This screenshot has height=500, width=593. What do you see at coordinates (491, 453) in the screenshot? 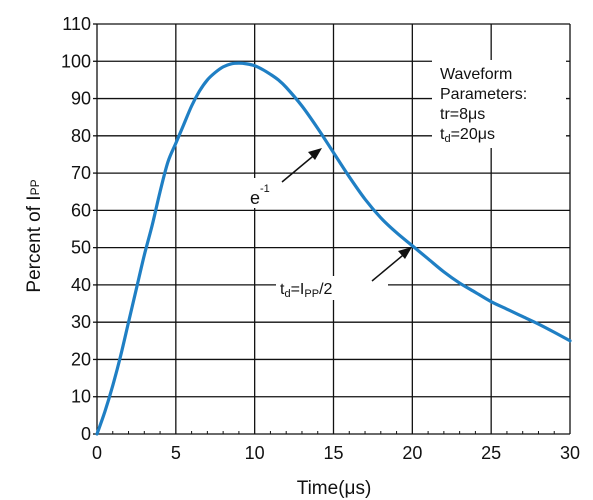
I see `x-tick-label: 25` at bounding box center [491, 453].